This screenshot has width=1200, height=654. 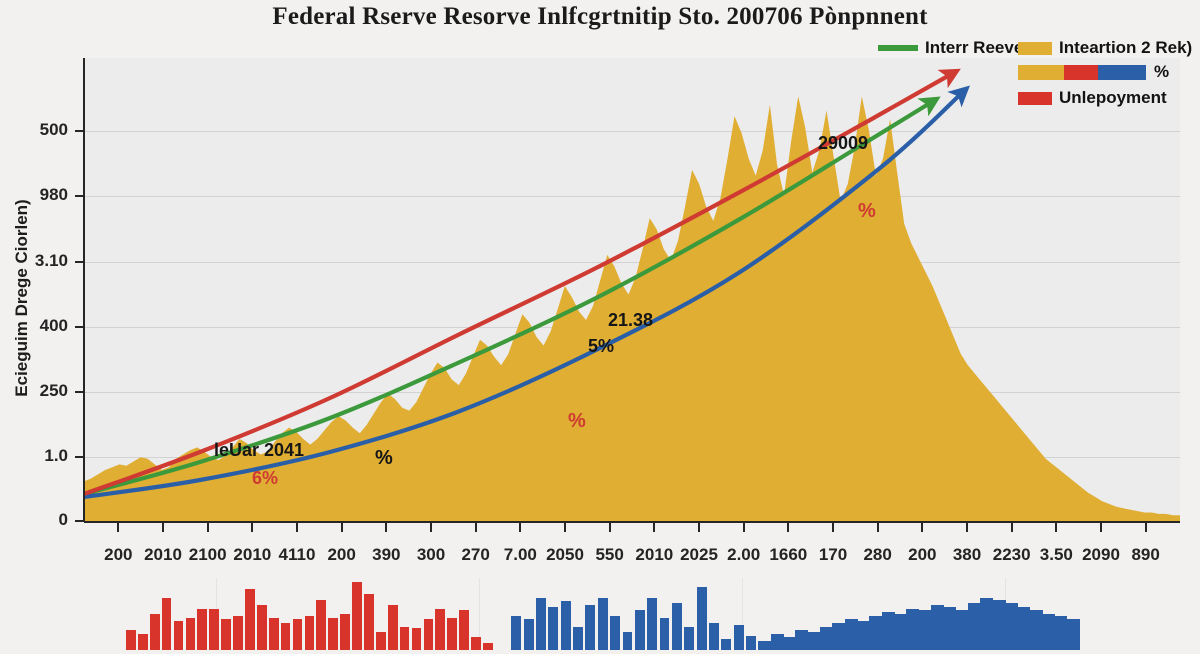 What do you see at coordinates (51, 260) in the screenshot?
I see `y-tick-label: 3.10` at bounding box center [51, 260].